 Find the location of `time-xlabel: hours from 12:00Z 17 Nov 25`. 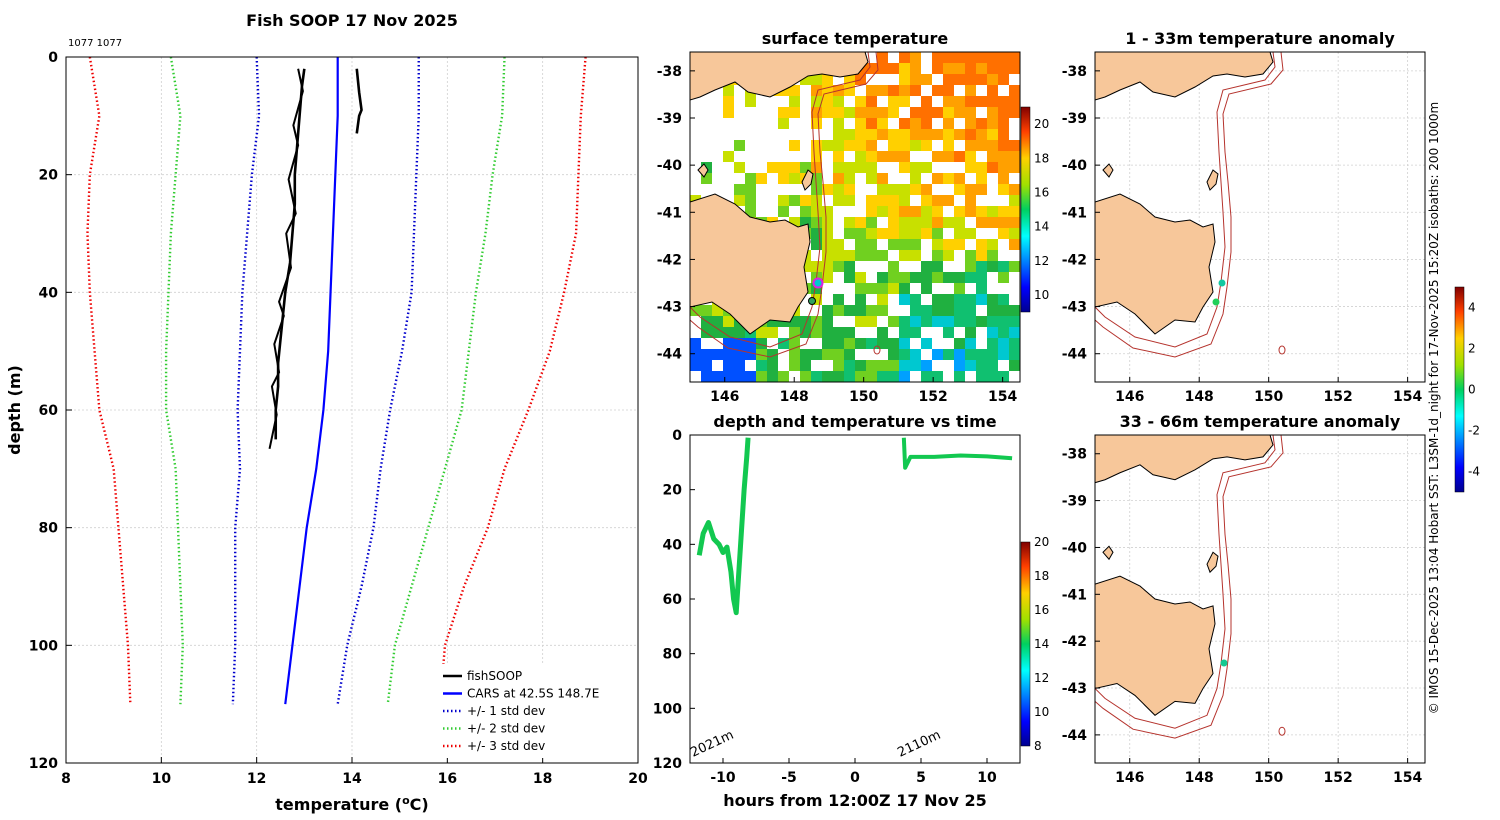

time-xlabel: hours from 12:00Z 17 Nov 25 is located at coordinates (854, 800).